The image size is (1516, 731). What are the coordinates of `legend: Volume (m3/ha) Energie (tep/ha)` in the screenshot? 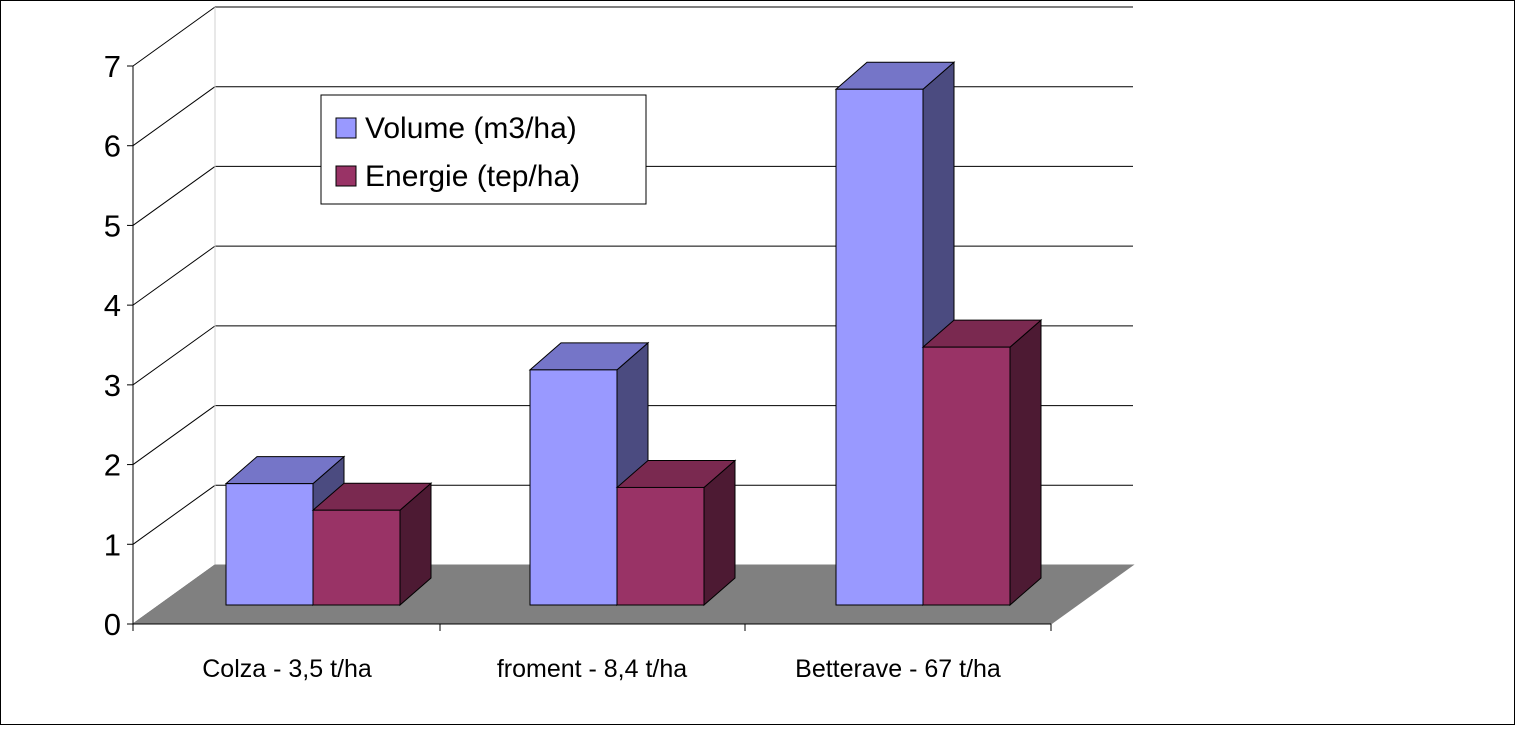 It's located at (483, 149).